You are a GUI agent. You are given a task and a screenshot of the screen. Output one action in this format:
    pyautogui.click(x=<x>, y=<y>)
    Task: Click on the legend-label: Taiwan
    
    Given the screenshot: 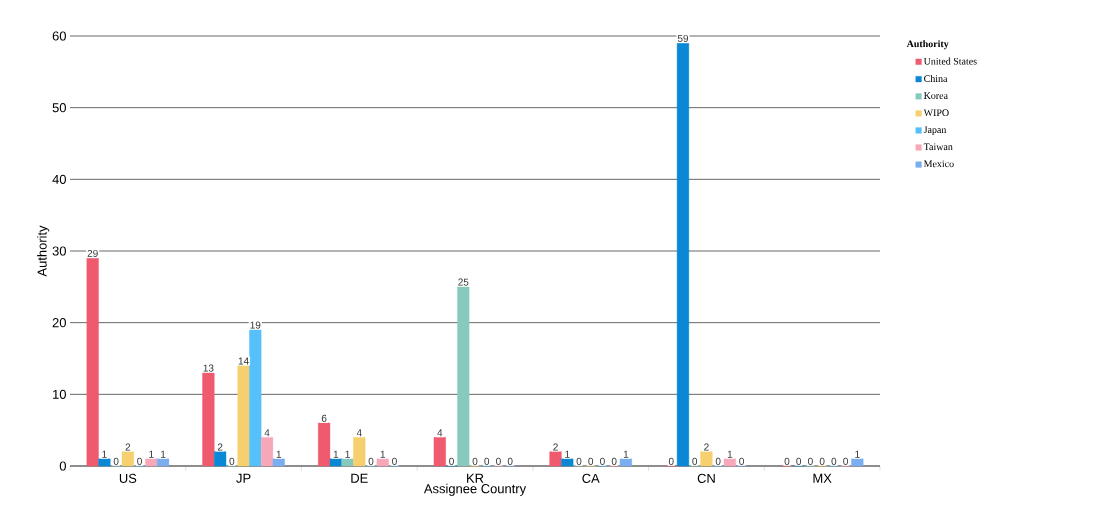 What is the action you would take?
    pyautogui.click(x=938, y=147)
    